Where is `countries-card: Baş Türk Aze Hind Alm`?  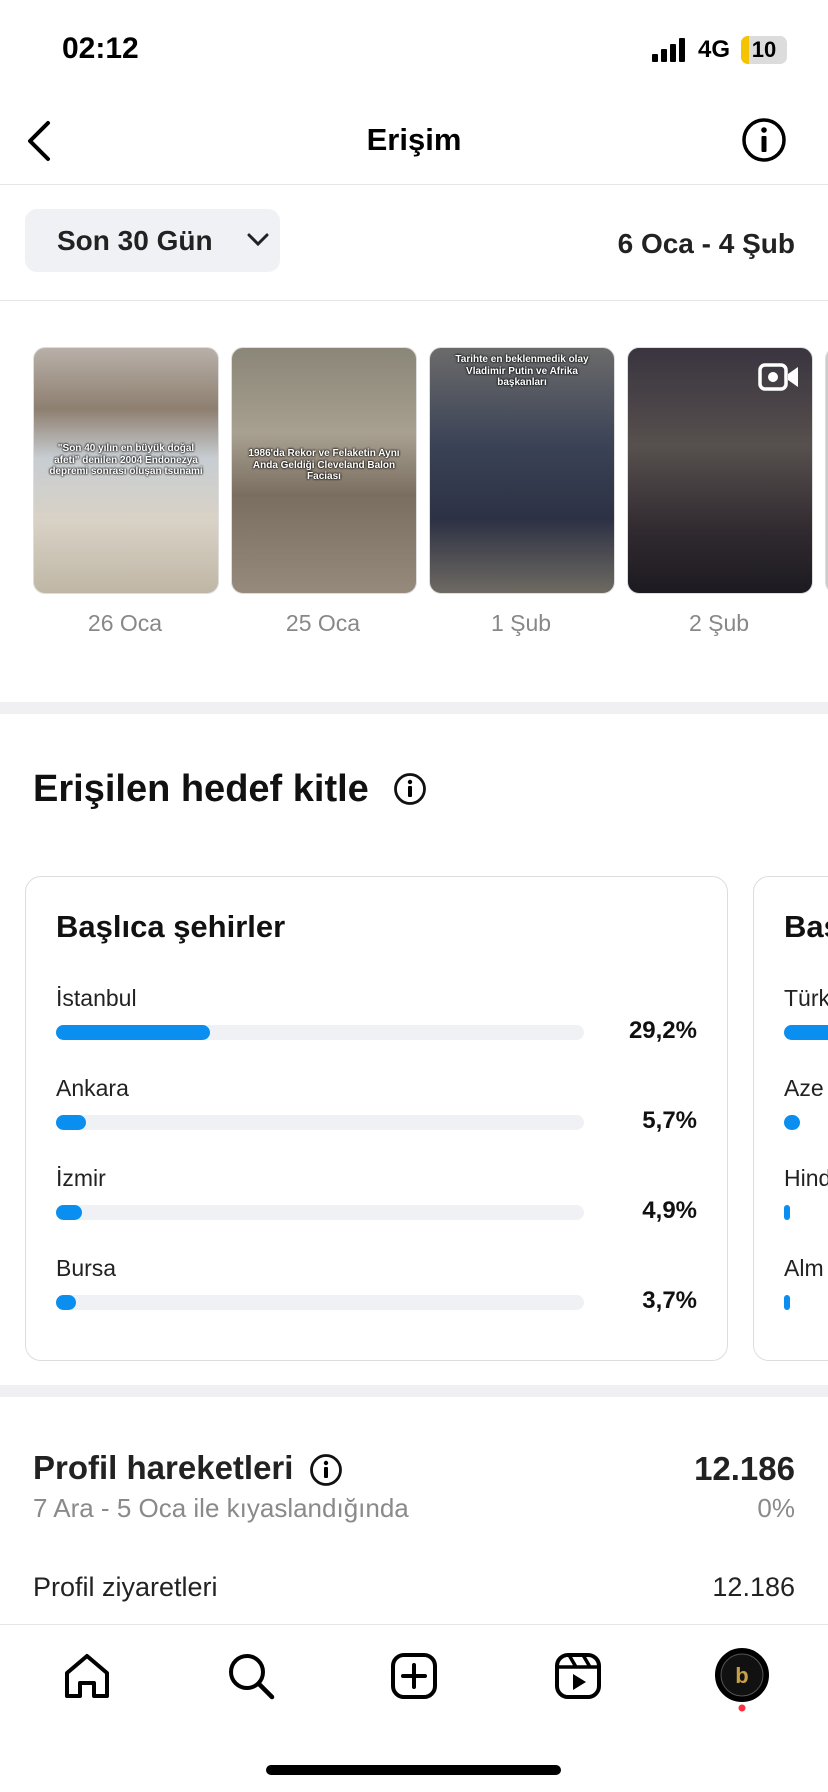 countries-card: Baş Türk Aze Hind Alm is located at coordinates (790, 1118).